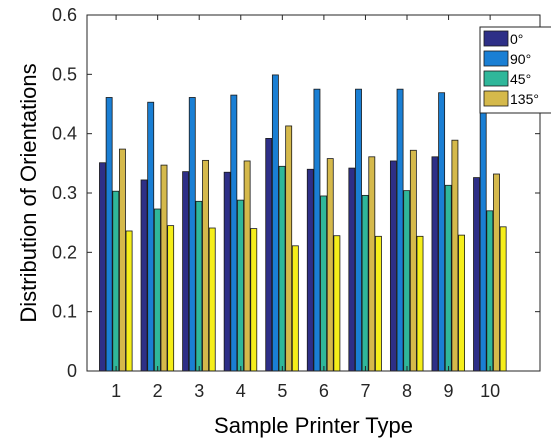 This screenshot has height=443, width=551. What do you see at coordinates (282, 391) in the screenshot?
I see `x-tick-label: 5` at bounding box center [282, 391].